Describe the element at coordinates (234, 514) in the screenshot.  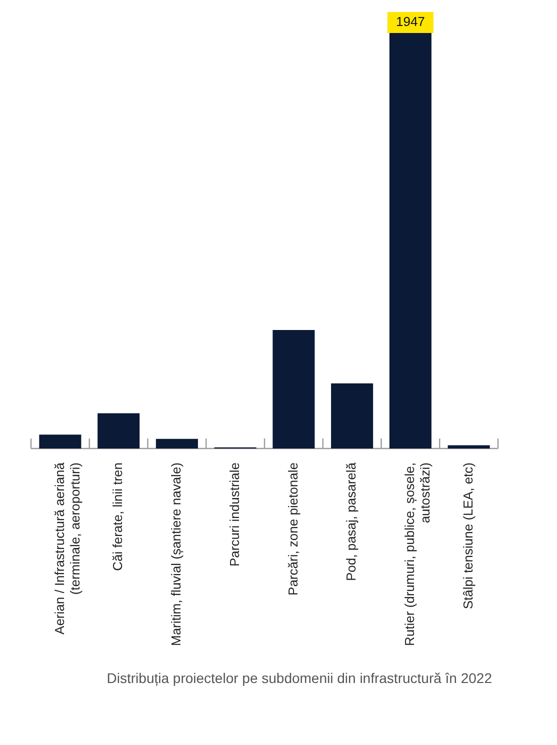
I see `x-tick-label: Parcuri industriale` at that location.